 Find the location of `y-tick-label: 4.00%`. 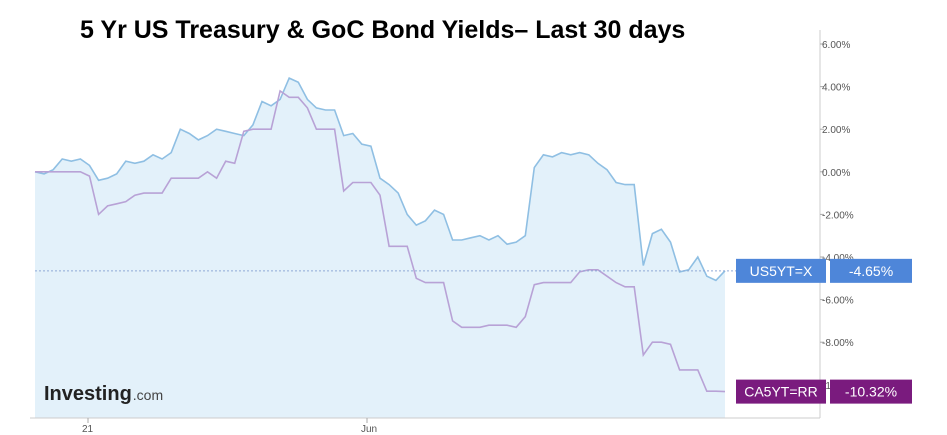

y-tick-label: 4.00% is located at coordinates (836, 88).